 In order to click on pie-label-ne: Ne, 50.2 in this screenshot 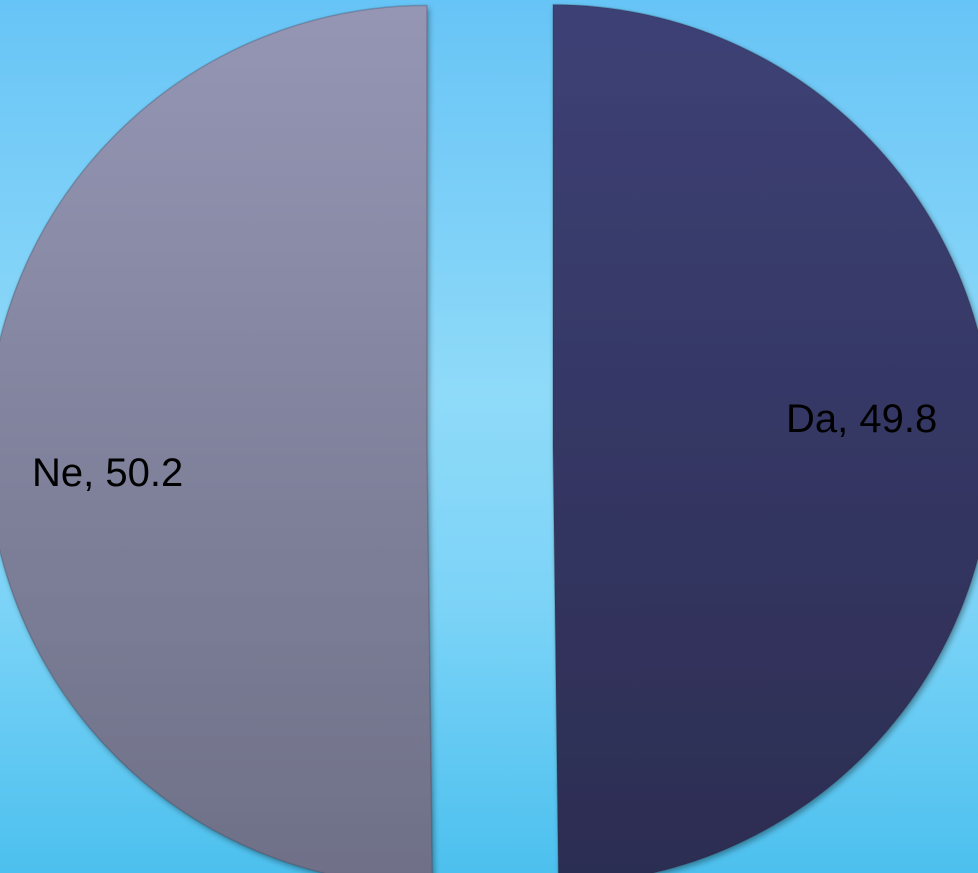, I will do `click(107, 473)`.